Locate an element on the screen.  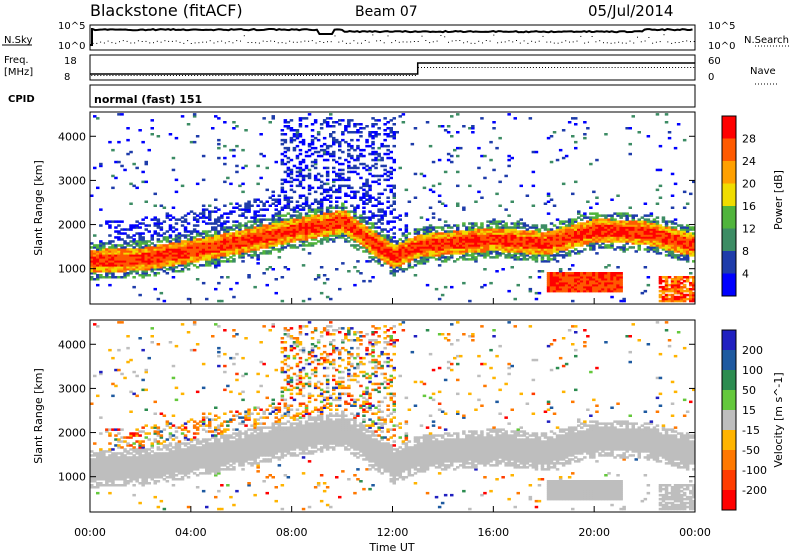
nave-label: Nave is located at coordinates (763, 71).